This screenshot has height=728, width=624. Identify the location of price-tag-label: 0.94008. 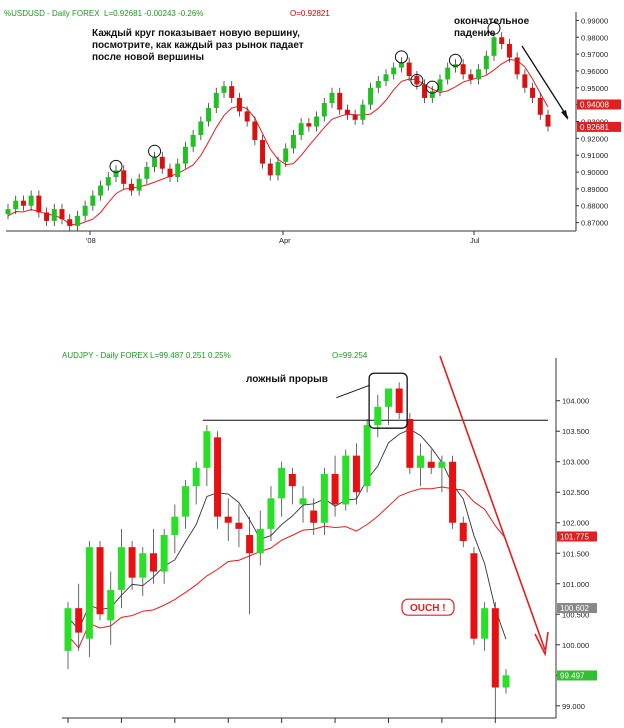
(594, 104).